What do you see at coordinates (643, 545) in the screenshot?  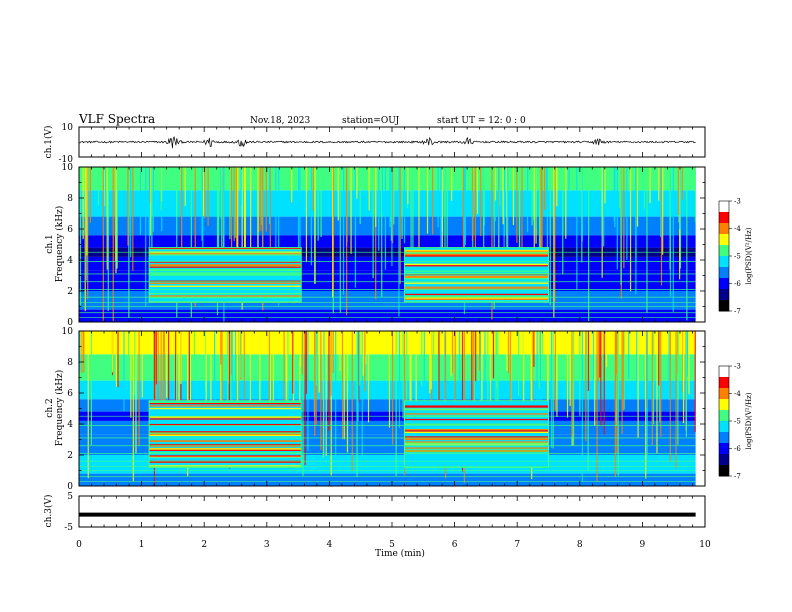 I see `time-tick-label: 9` at bounding box center [643, 545].